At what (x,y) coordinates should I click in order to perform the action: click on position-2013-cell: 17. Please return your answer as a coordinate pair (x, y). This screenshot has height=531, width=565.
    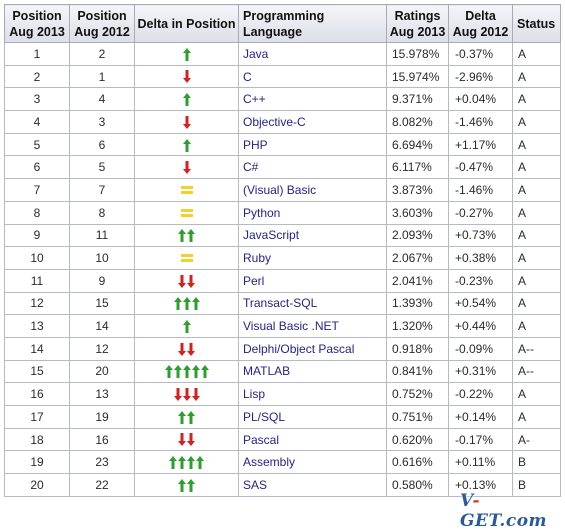
    Looking at the image, I should click on (37, 417).